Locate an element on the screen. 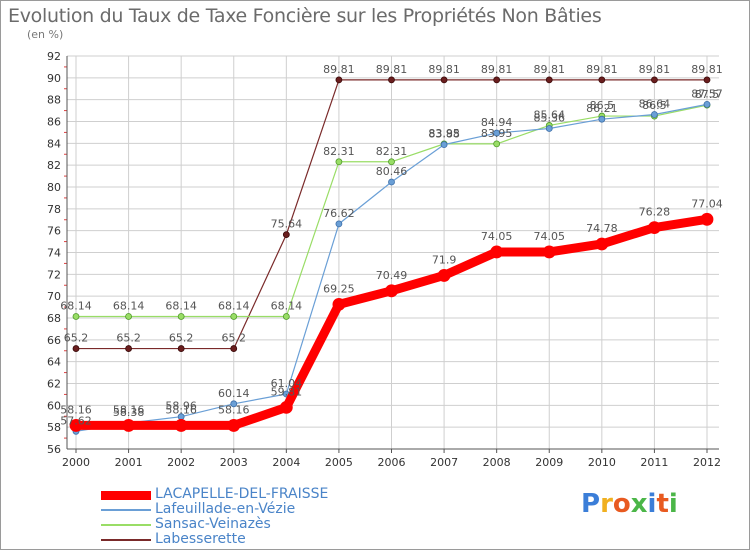 The image size is (750, 550). x-tick-label: 2012 is located at coordinates (707, 462).